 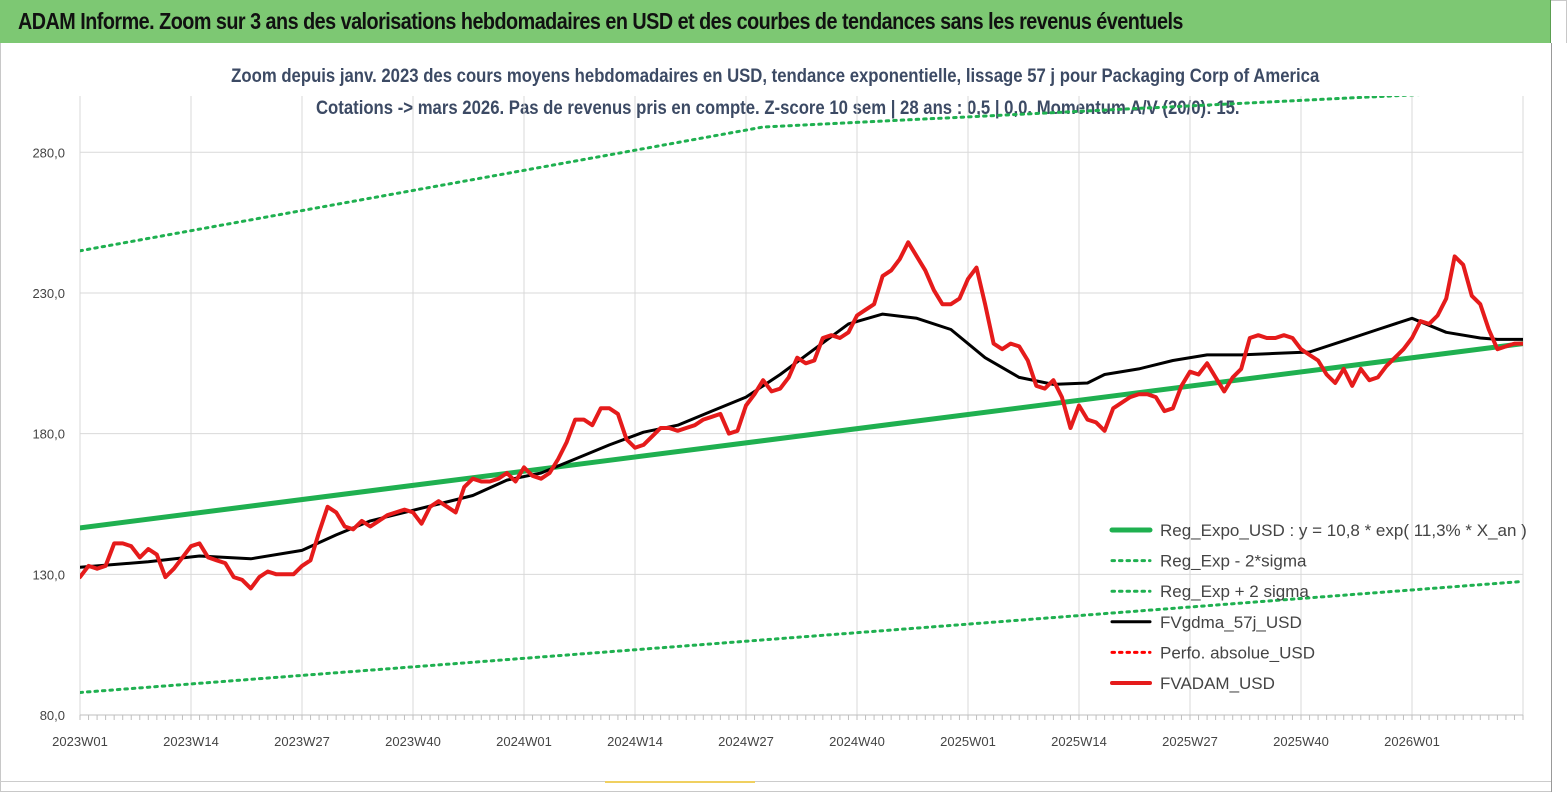 I want to click on x-tick-label: 2025W40, so click(x=1301, y=741).